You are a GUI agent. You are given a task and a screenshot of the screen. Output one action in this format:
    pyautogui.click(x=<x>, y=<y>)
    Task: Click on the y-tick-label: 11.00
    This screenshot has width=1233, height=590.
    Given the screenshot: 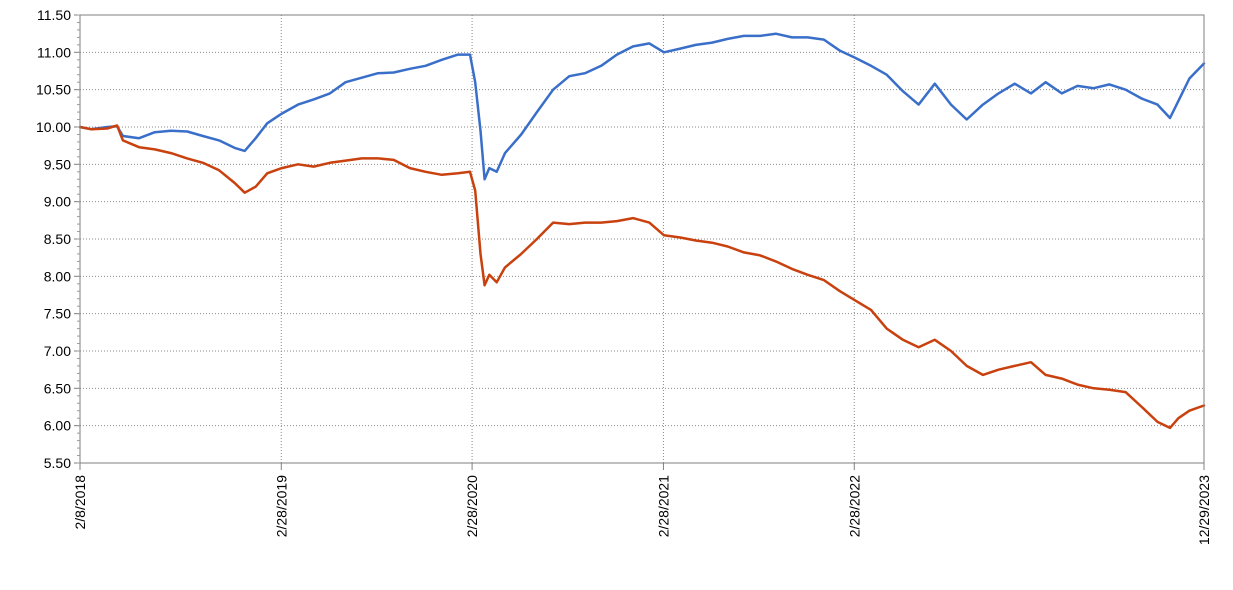 What is the action you would take?
    pyautogui.click(x=54, y=52)
    